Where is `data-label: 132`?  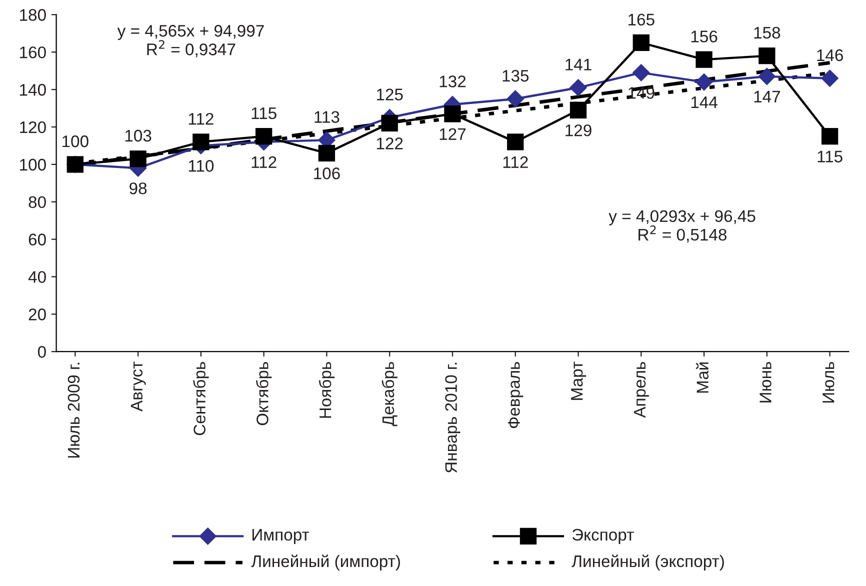
data-label: 132 is located at coordinates (453, 82).